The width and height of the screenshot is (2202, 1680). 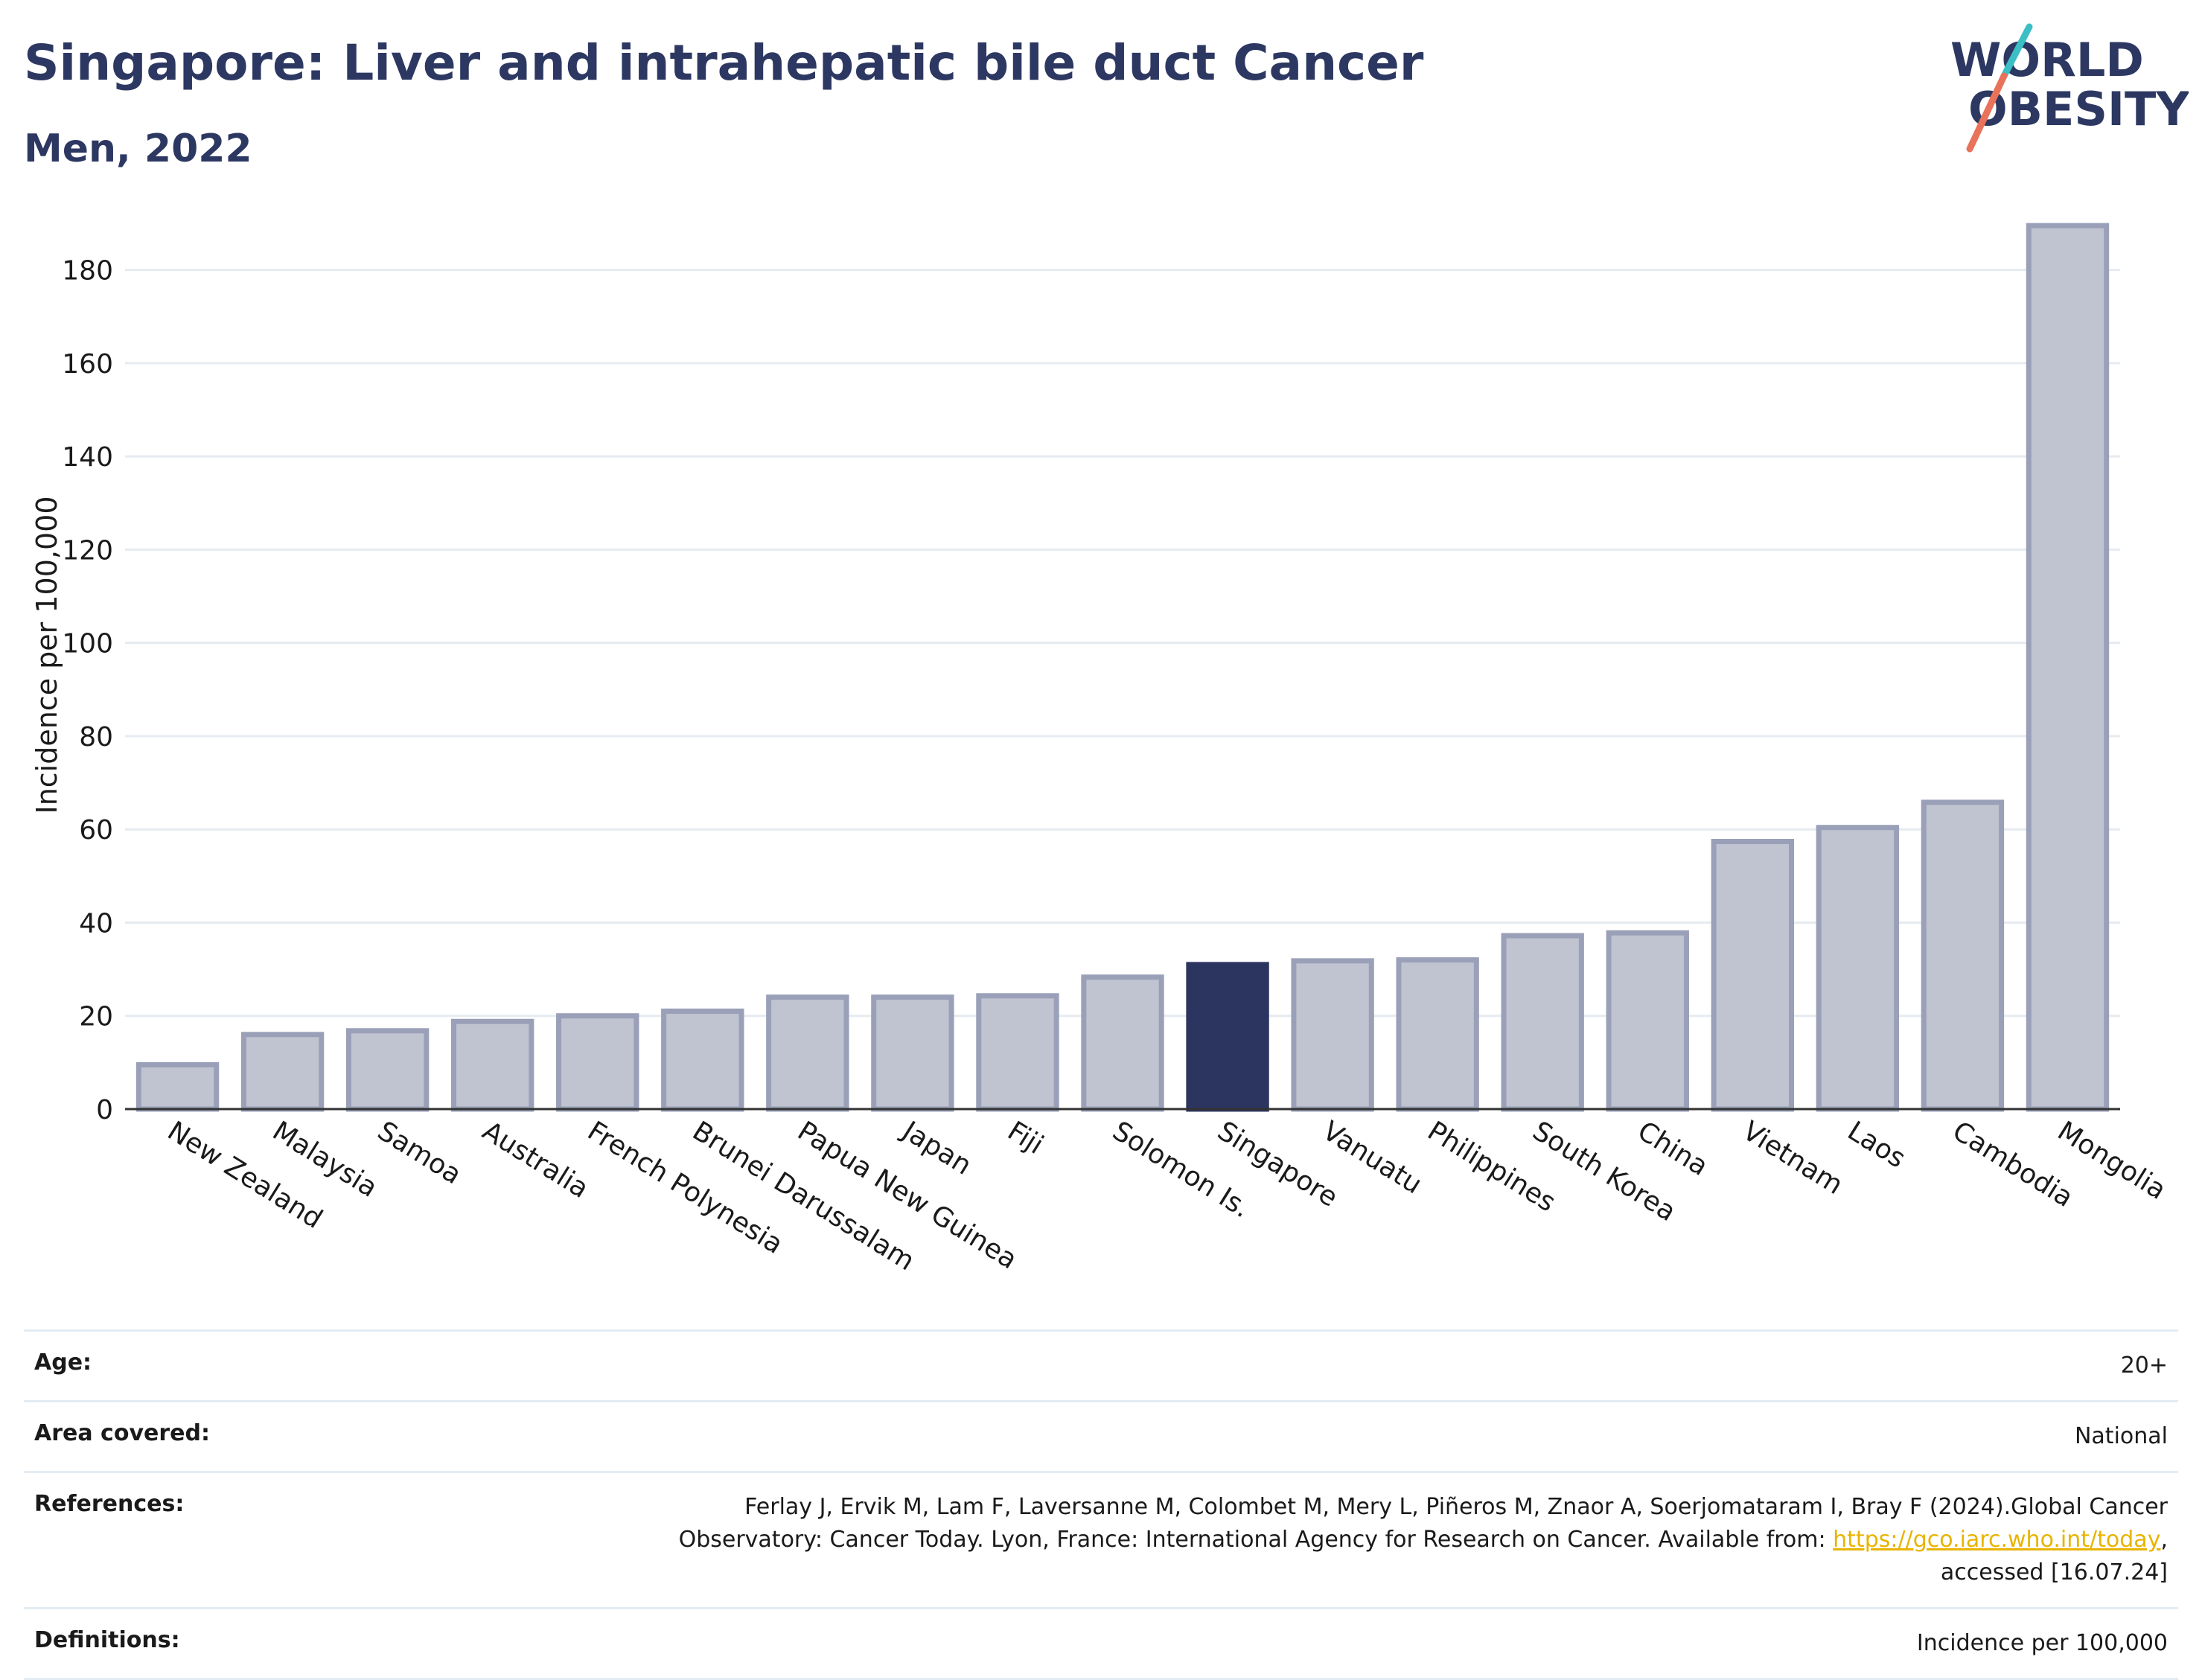 I want to click on info-row-age: Age: 20+, so click(x=1101, y=1364).